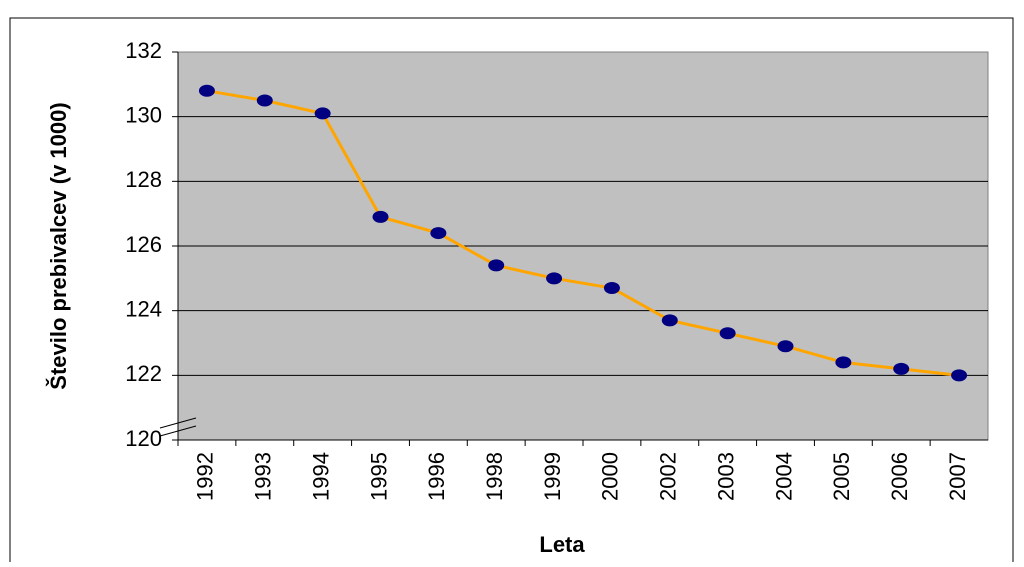  Describe the element at coordinates (263, 476) in the screenshot. I see `x-tick-label: 1993` at that location.